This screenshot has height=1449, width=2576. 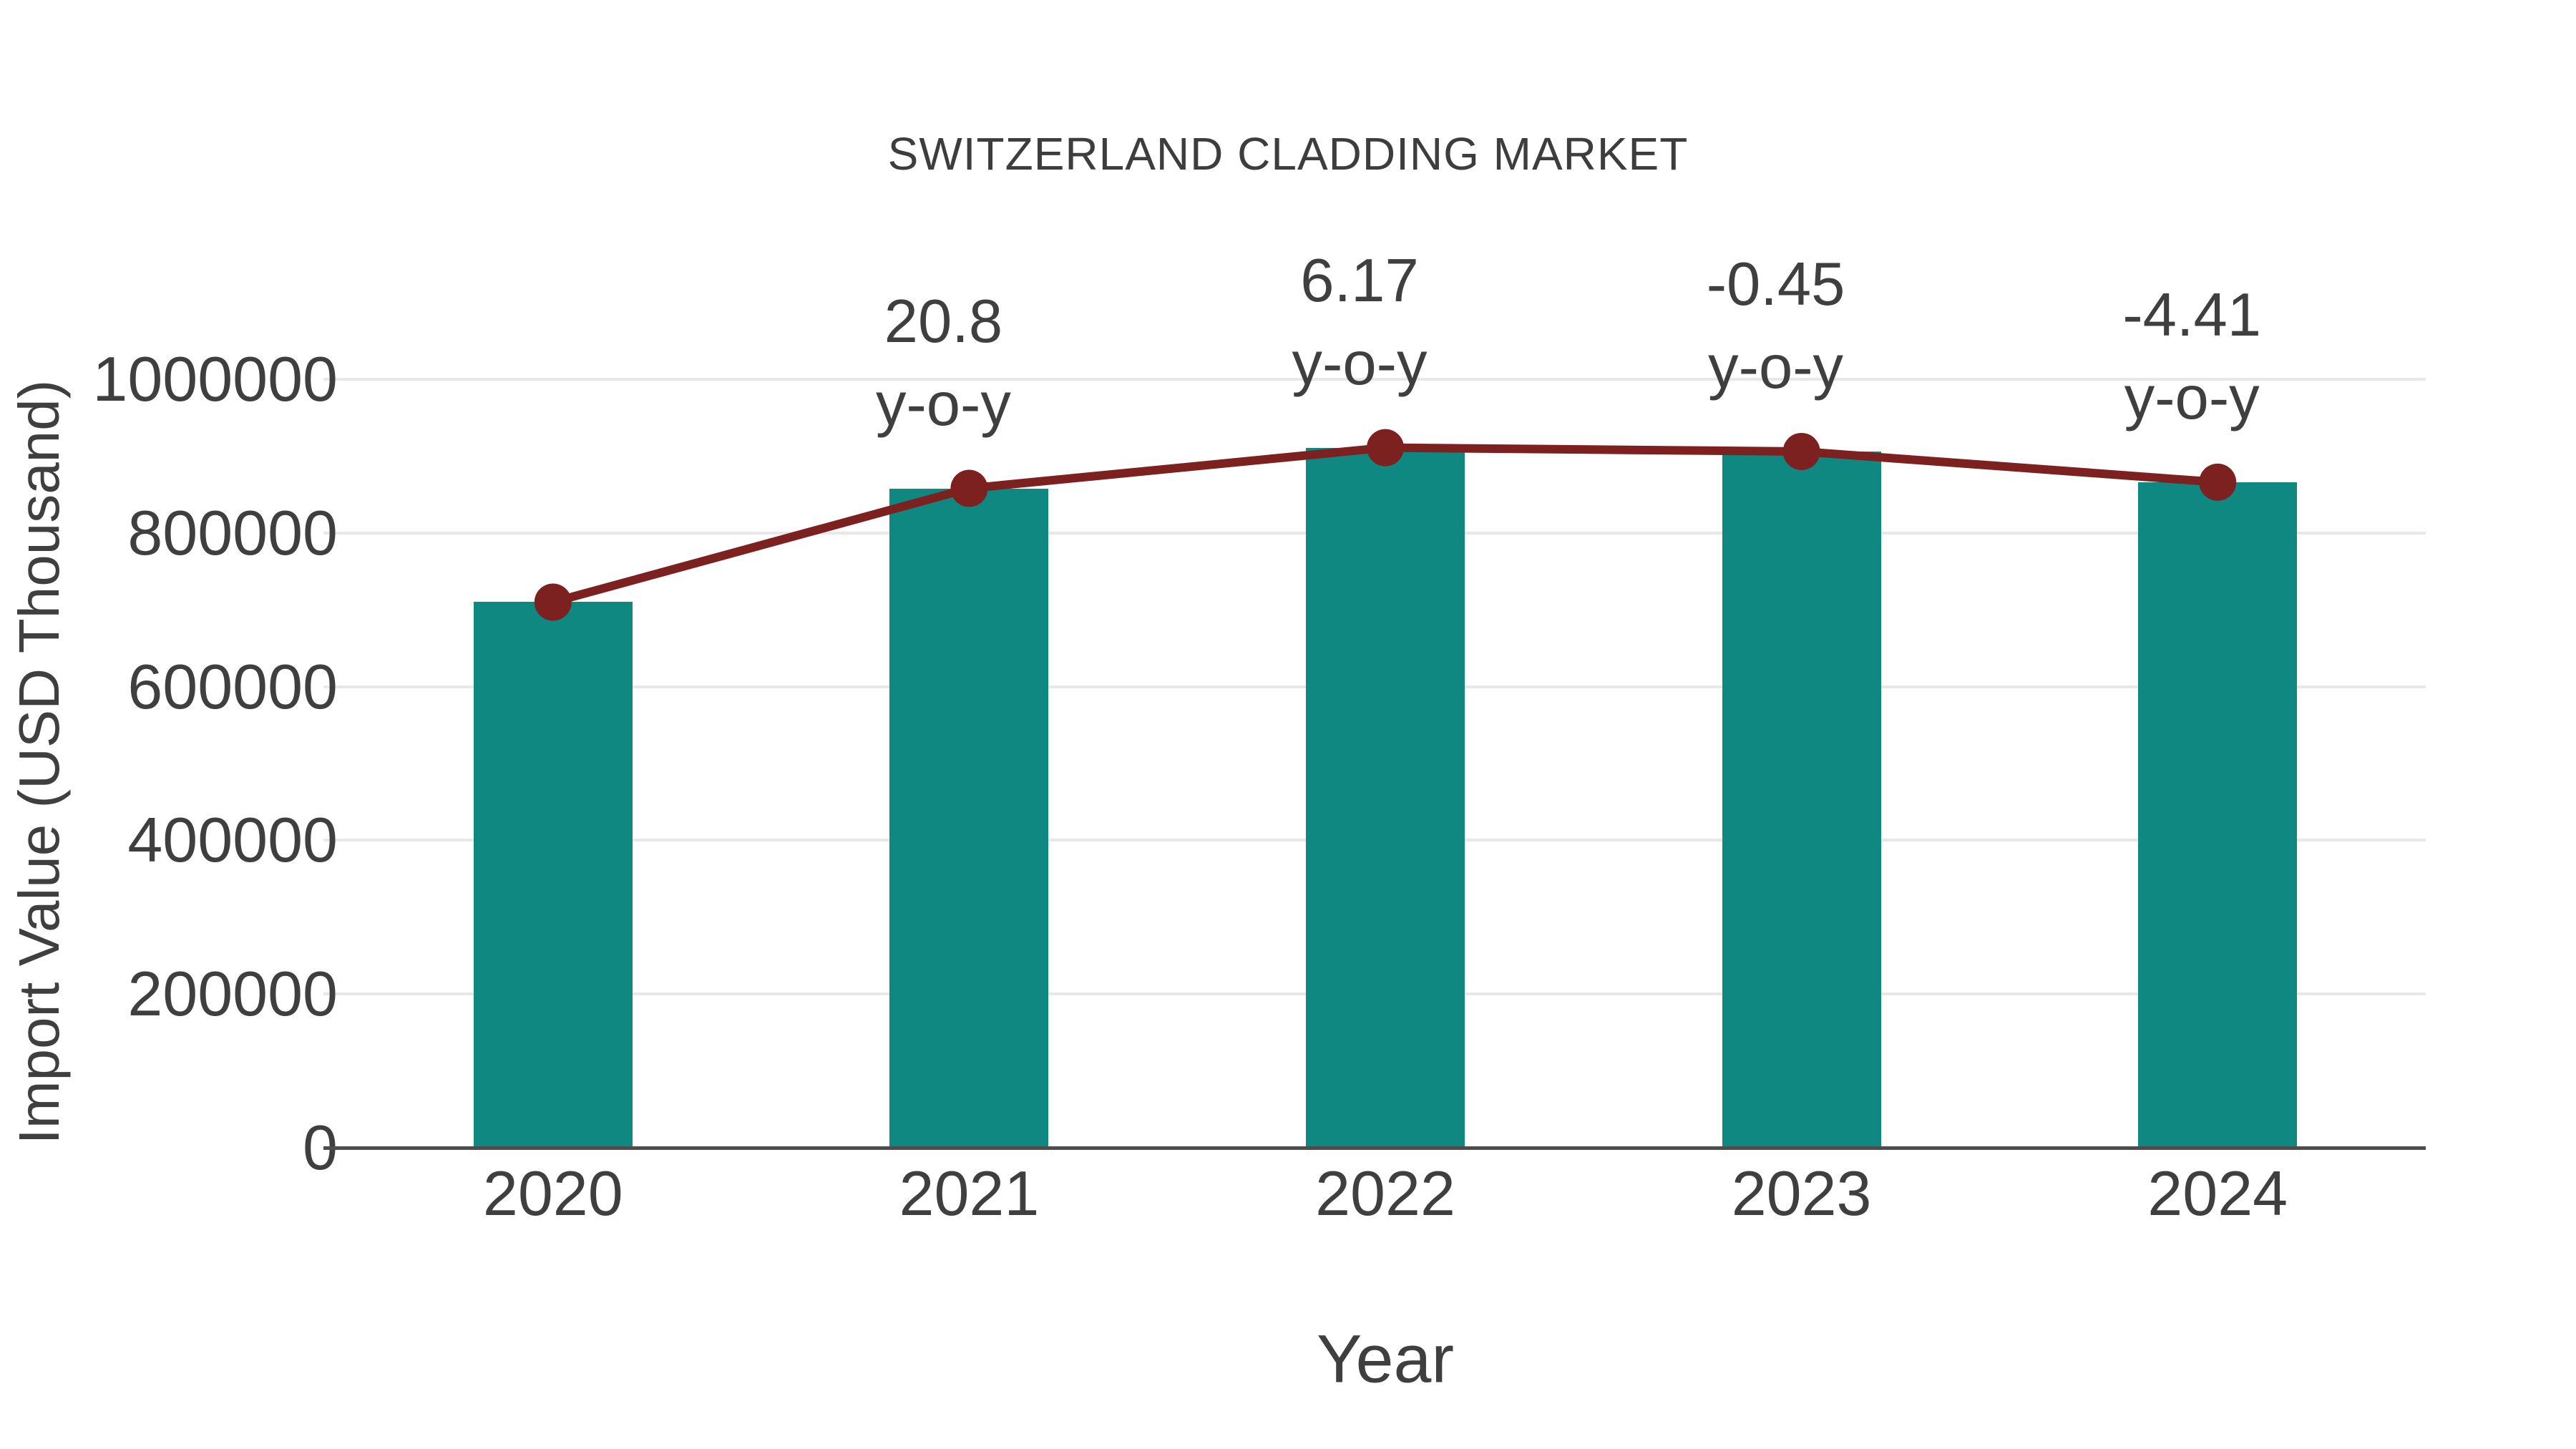 What do you see at coordinates (943, 404) in the screenshot?
I see `annotation-unit-2021: y-o-y` at bounding box center [943, 404].